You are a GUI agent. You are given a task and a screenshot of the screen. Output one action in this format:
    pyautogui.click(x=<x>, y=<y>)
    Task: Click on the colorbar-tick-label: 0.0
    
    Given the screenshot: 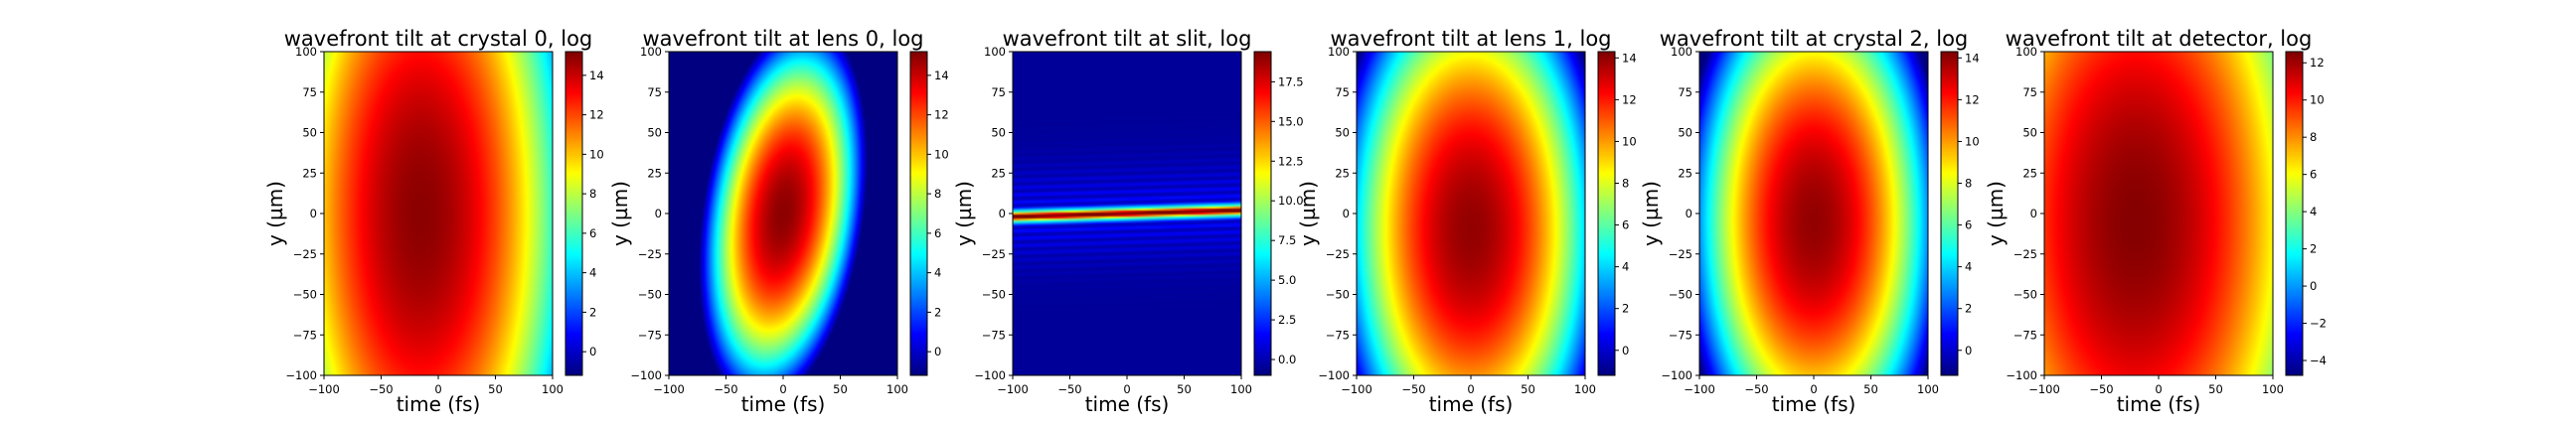 What is the action you would take?
    pyautogui.click(x=1287, y=359)
    